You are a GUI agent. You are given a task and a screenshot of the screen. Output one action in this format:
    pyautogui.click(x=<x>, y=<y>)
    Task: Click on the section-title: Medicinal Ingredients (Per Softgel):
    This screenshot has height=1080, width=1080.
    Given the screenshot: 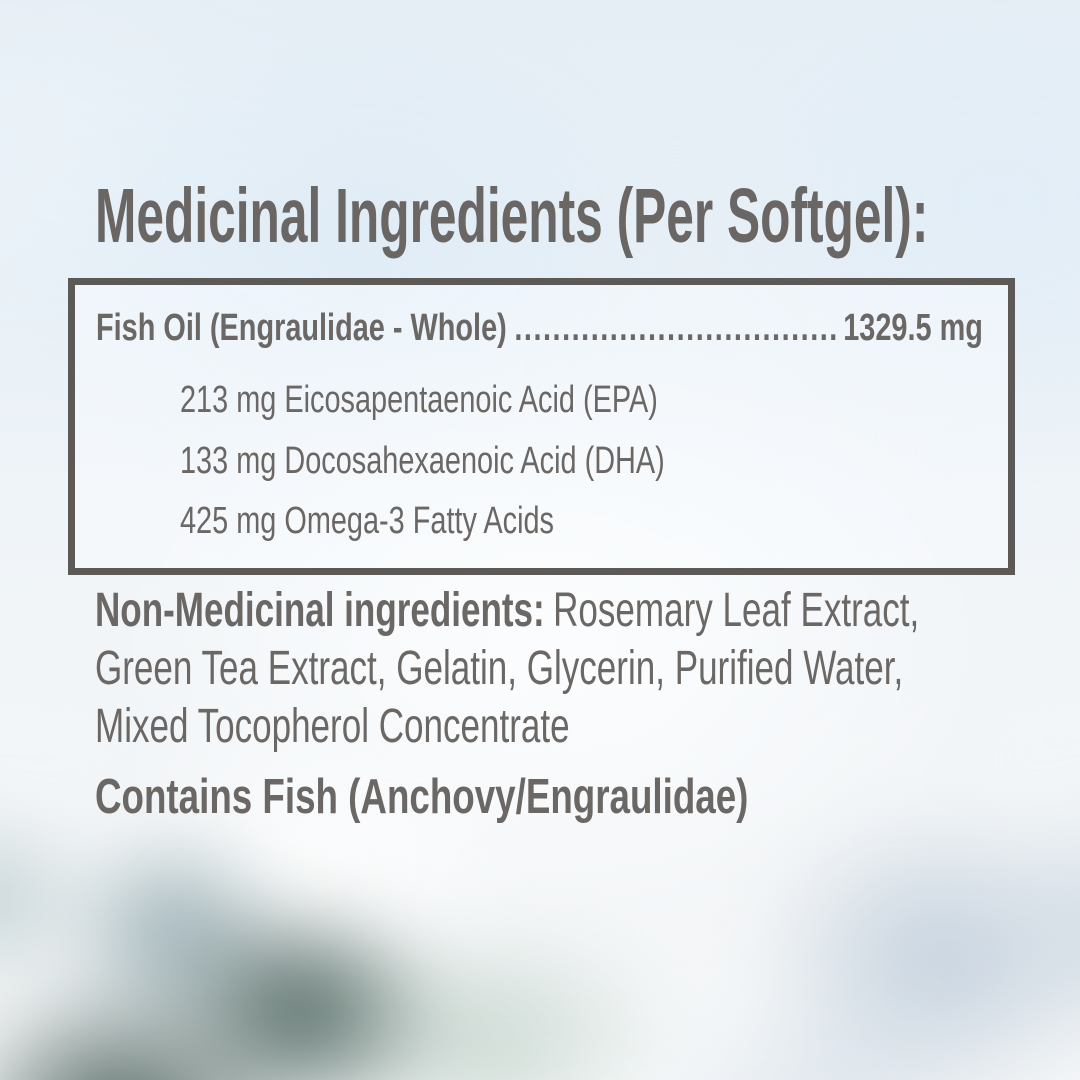 What is the action you would take?
    pyautogui.click(x=512, y=216)
    